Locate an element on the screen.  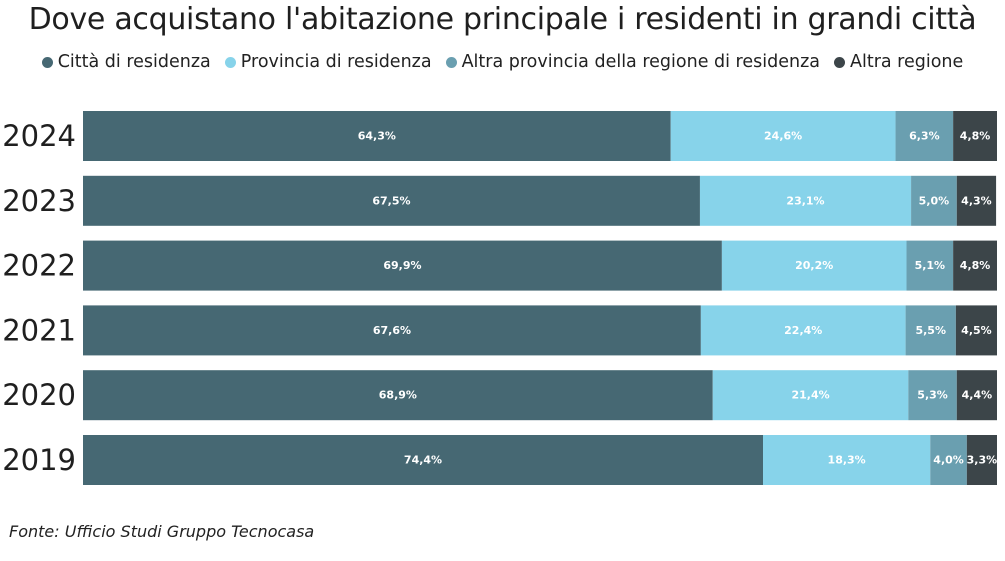
data-label-2019-1: 18,3% is located at coordinates (847, 460).